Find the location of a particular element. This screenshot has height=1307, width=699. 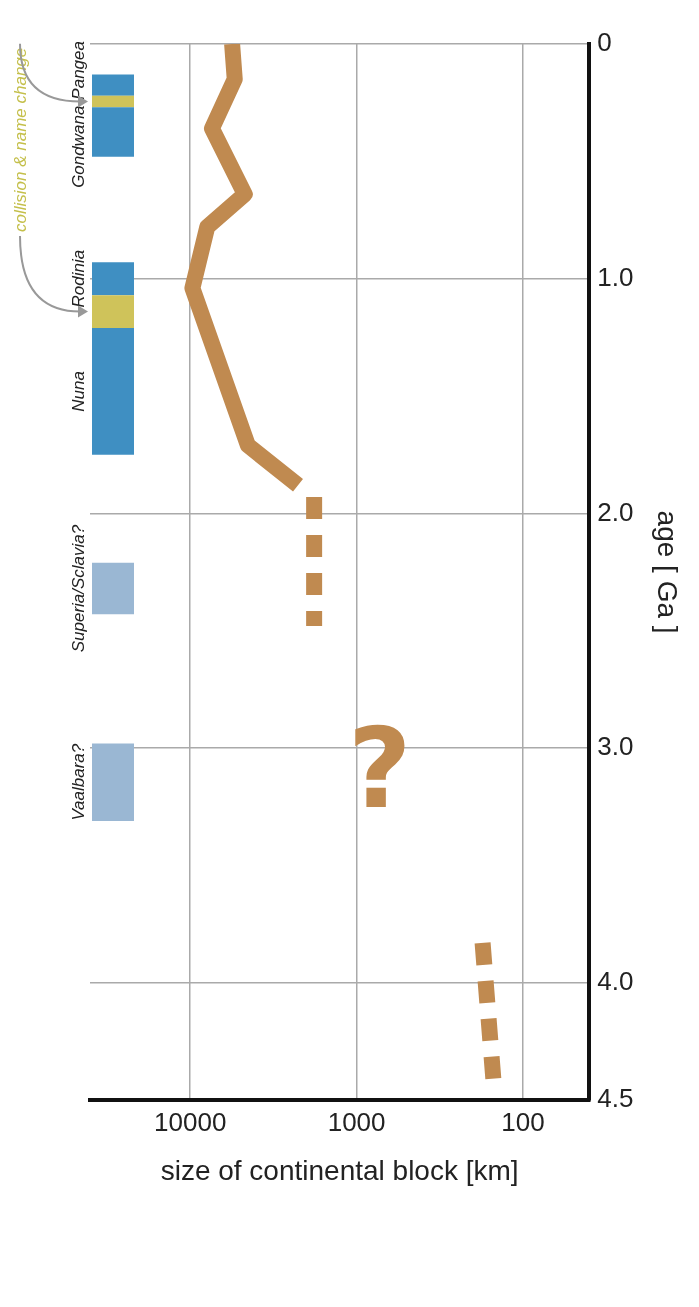

y-tick-label: 3.0 is located at coordinates (615, 746).